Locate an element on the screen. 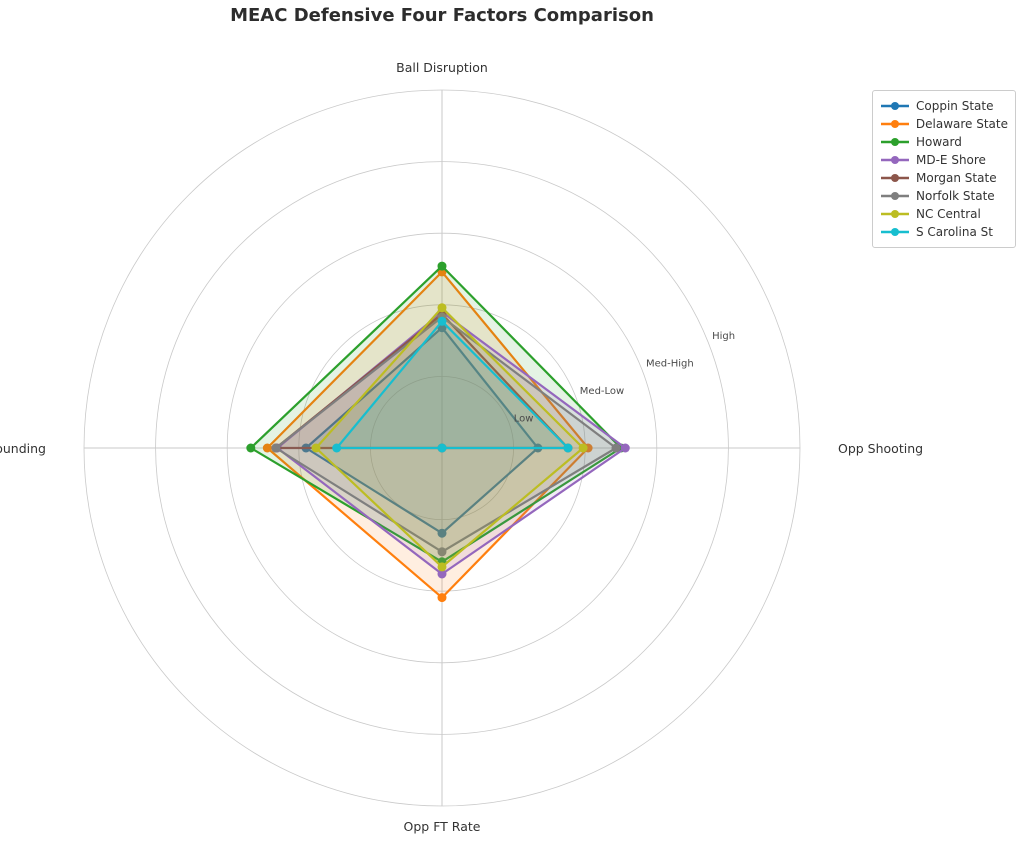 The image size is (1024, 844). legend-item-label: NC Central is located at coordinates (948, 214).